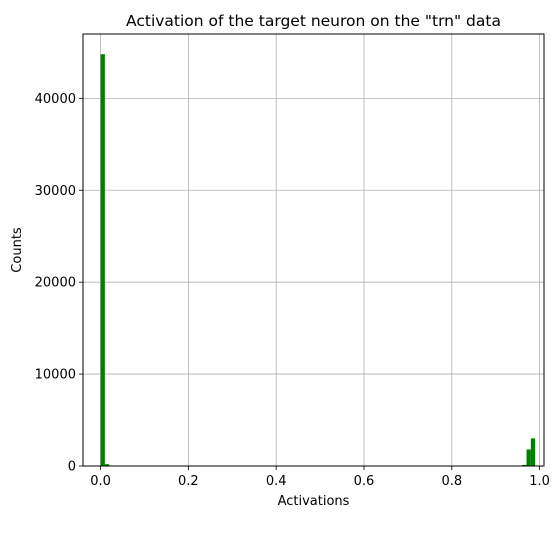 Image resolution: width=558 pixels, height=547 pixels. I want to click on x-axis-label: Activations, so click(314, 501).